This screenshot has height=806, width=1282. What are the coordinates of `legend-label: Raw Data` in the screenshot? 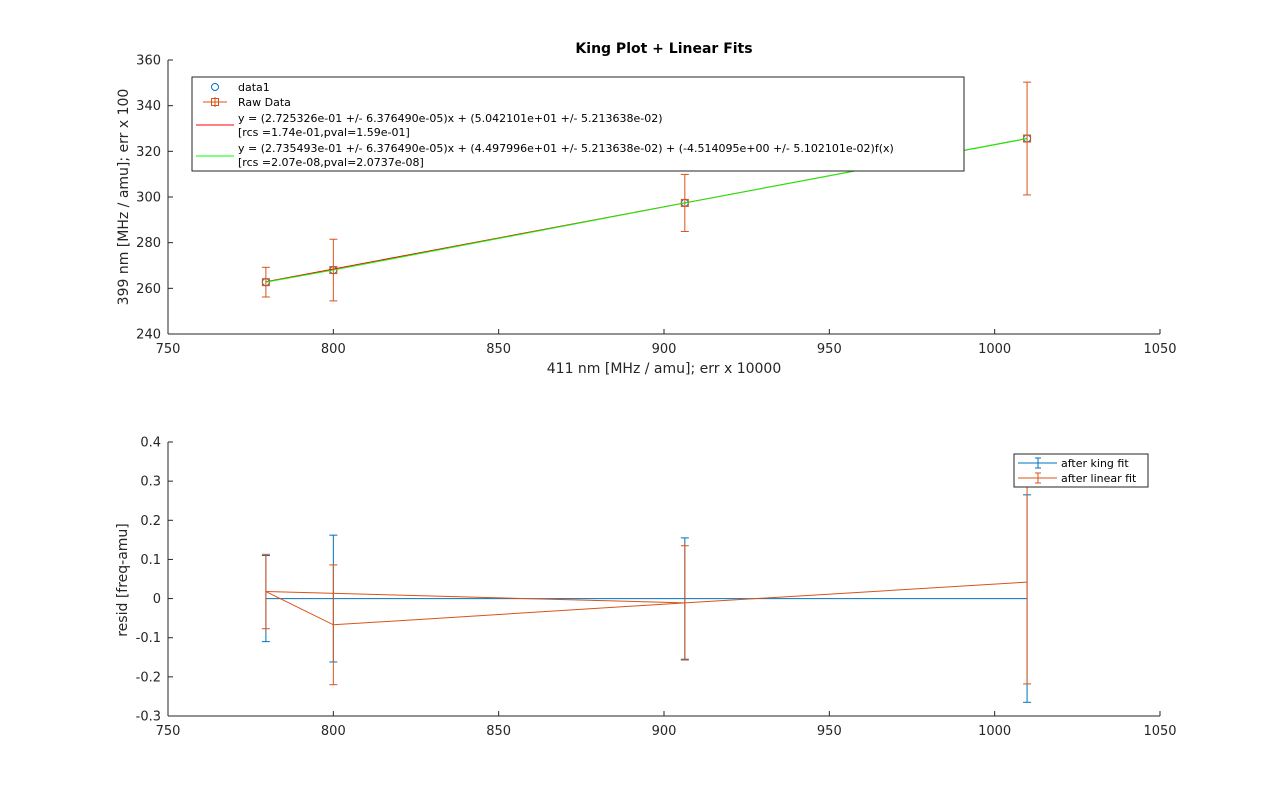 It's located at (264, 102).